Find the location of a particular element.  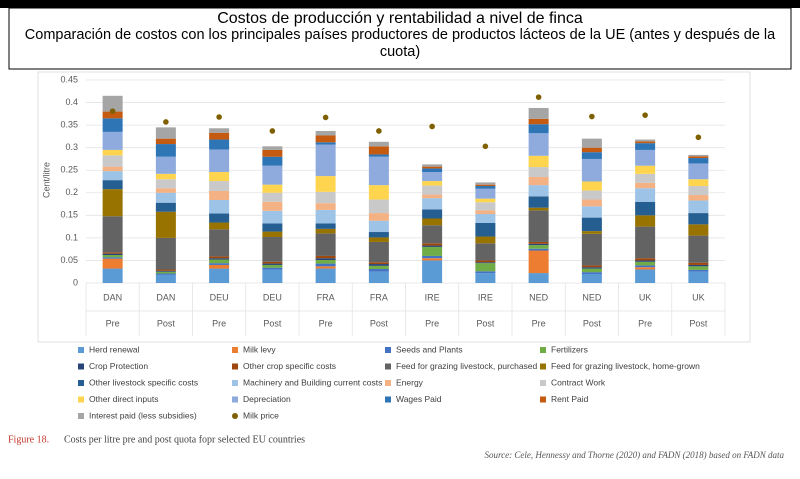

y-tick-label: 0 is located at coordinates (75, 282).